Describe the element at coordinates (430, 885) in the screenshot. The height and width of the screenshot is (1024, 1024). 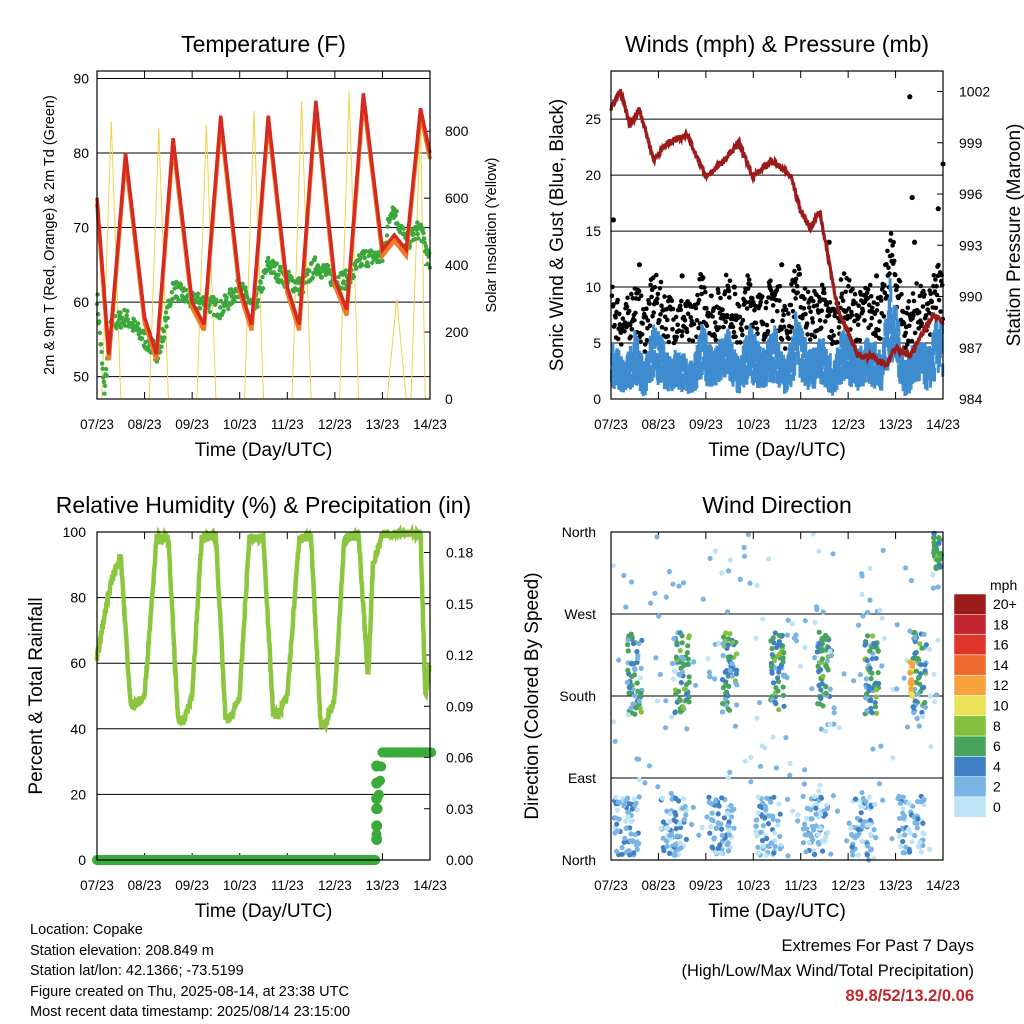
I see `x-tick-label: 14/23` at that location.